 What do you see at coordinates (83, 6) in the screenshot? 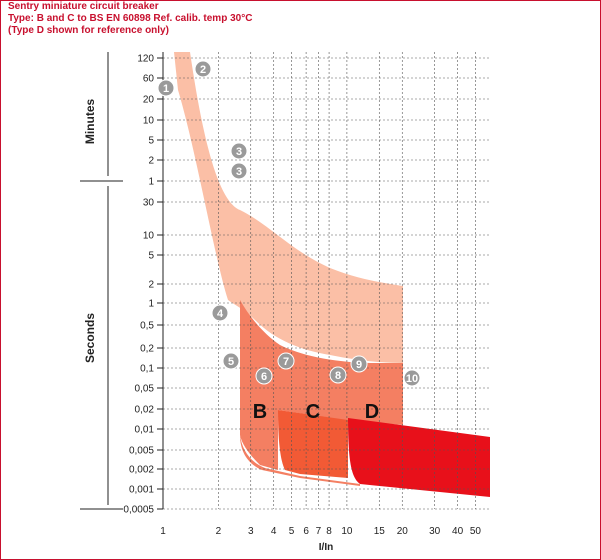
I see `header-title: Sentry miniature circuit breaker` at bounding box center [83, 6].